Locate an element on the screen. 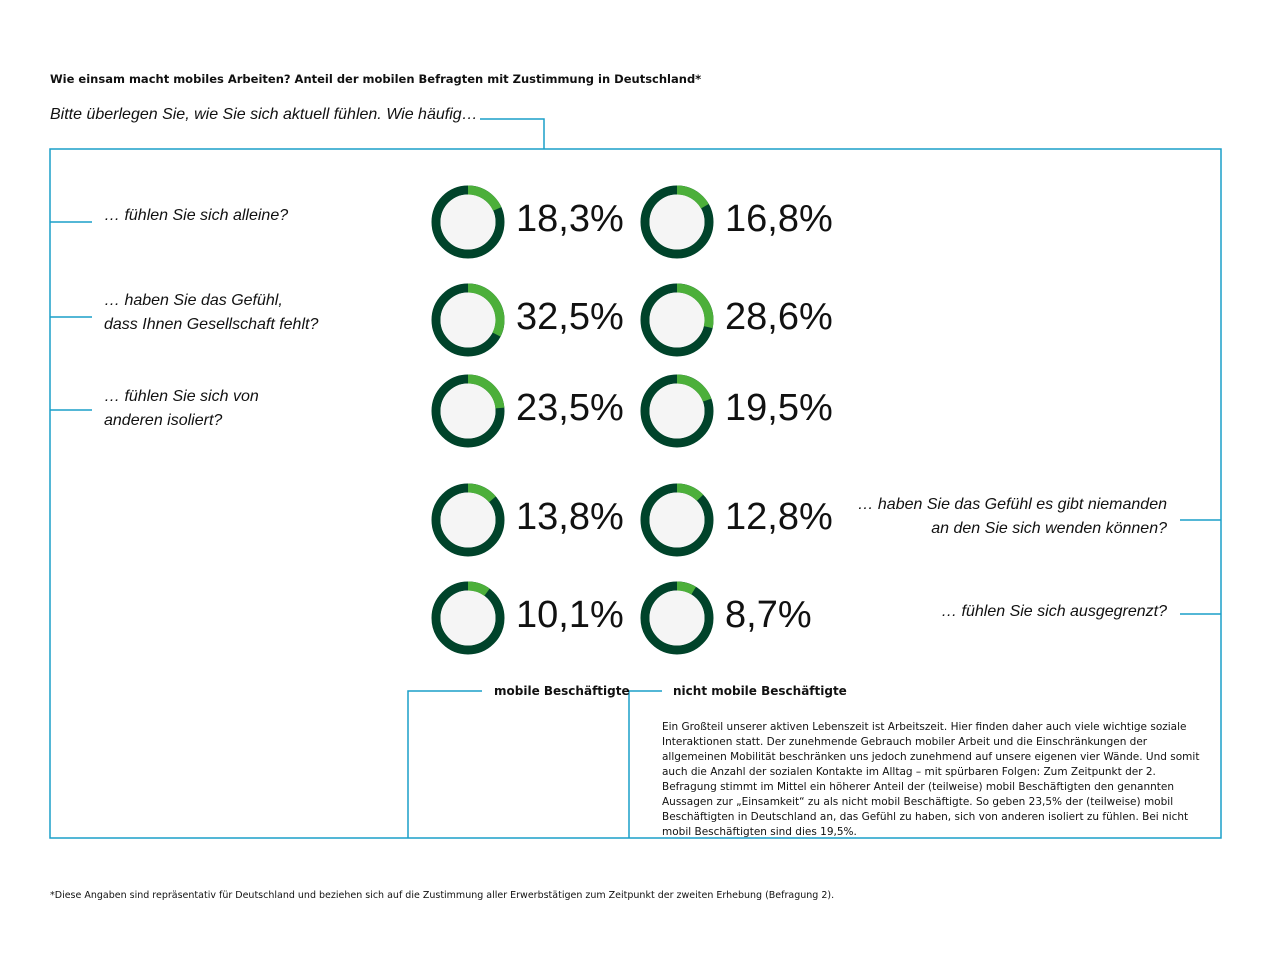 This screenshot has height=960, width=1273. percentage-label: 23,5% is located at coordinates (570, 408).